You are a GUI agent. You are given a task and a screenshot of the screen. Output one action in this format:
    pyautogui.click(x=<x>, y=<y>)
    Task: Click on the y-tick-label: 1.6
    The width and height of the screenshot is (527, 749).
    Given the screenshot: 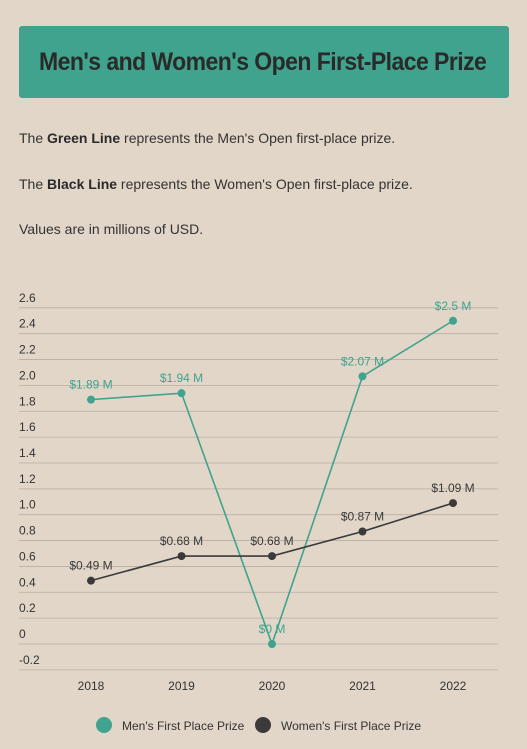 What is the action you would take?
    pyautogui.click(x=27, y=427)
    